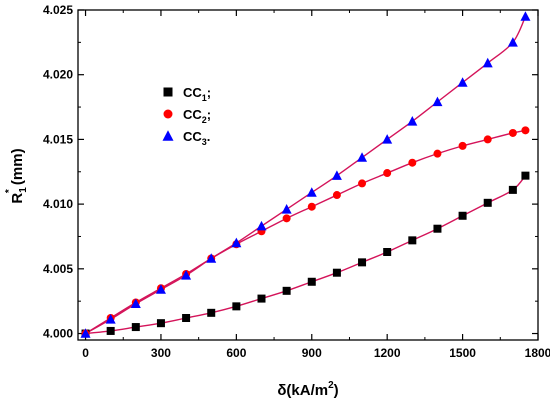 The width and height of the screenshot is (550, 410). What do you see at coordinates (58, 139) in the screenshot?
I see `y-tick-label: 4.015` at bounding box center [58, 139].